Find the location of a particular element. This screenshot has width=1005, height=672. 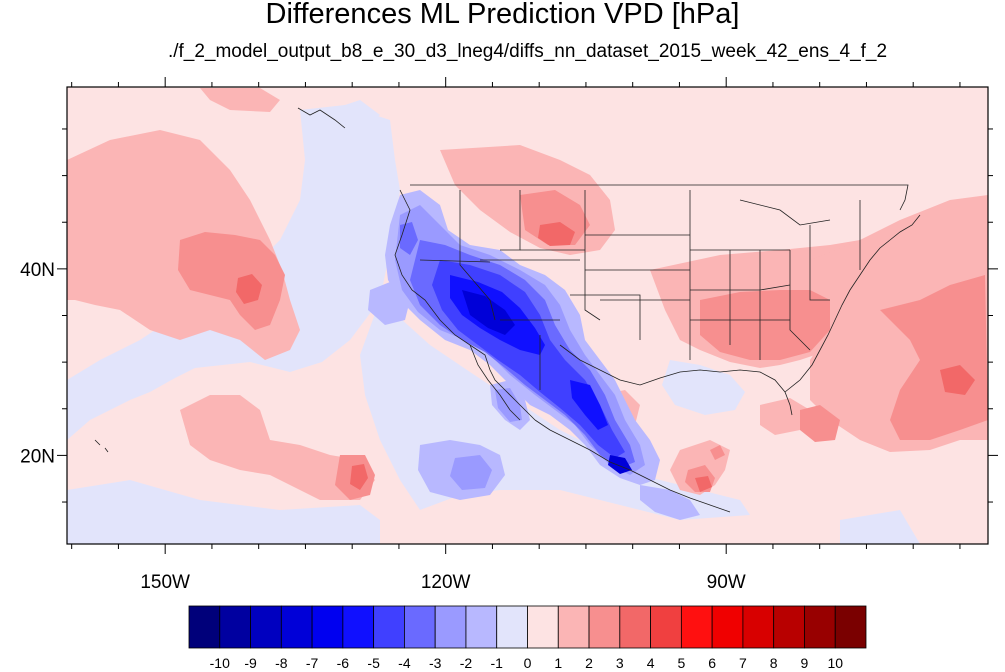

colorbar-label: -6 is located at coordinates (343, 663).